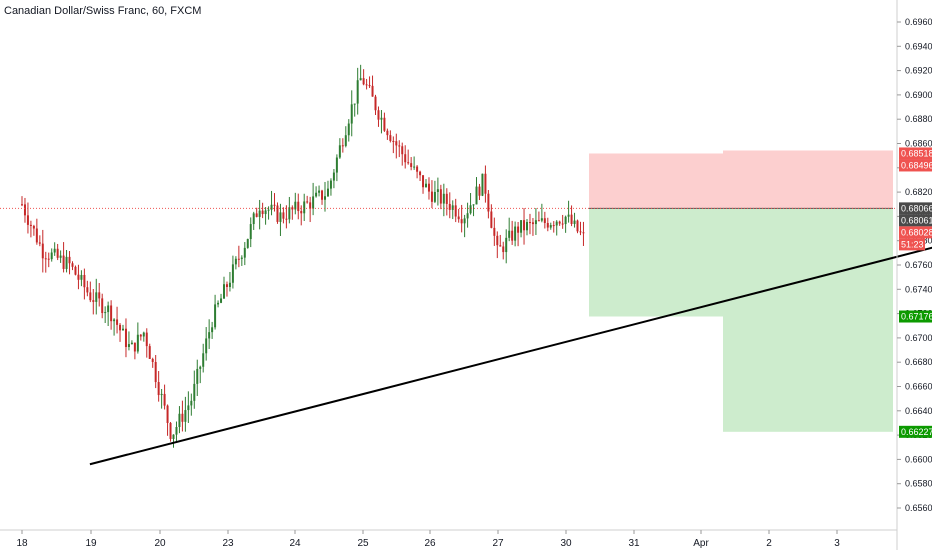  I want to click on x-tick-label: 20, so click(160, 543).